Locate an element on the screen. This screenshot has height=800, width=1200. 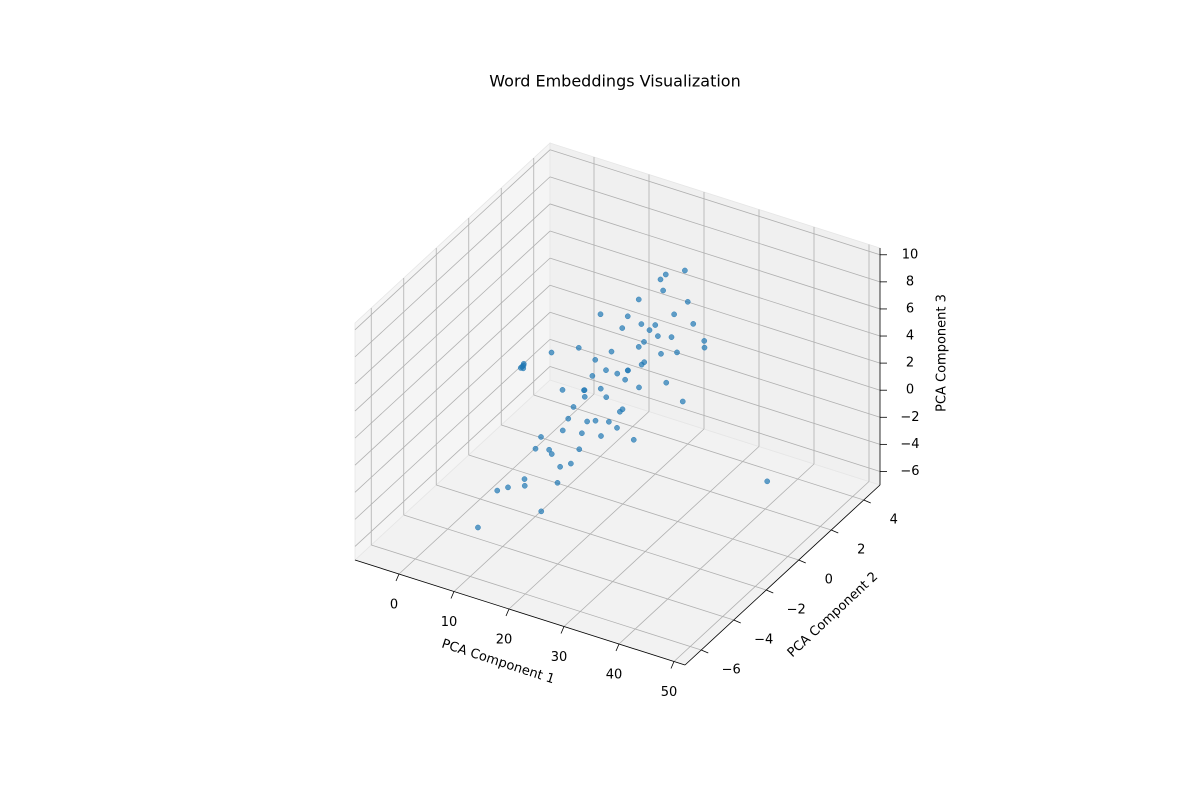
x-tick-label: 30 is located at coordinates (559, 657).